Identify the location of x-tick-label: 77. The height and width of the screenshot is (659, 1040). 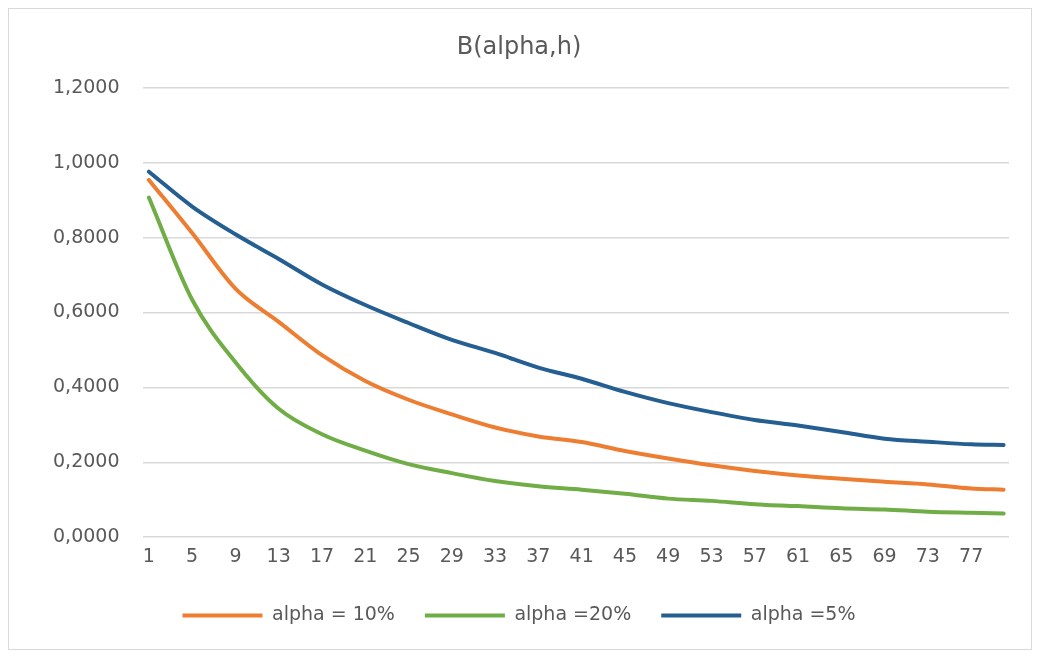
(971, 554).